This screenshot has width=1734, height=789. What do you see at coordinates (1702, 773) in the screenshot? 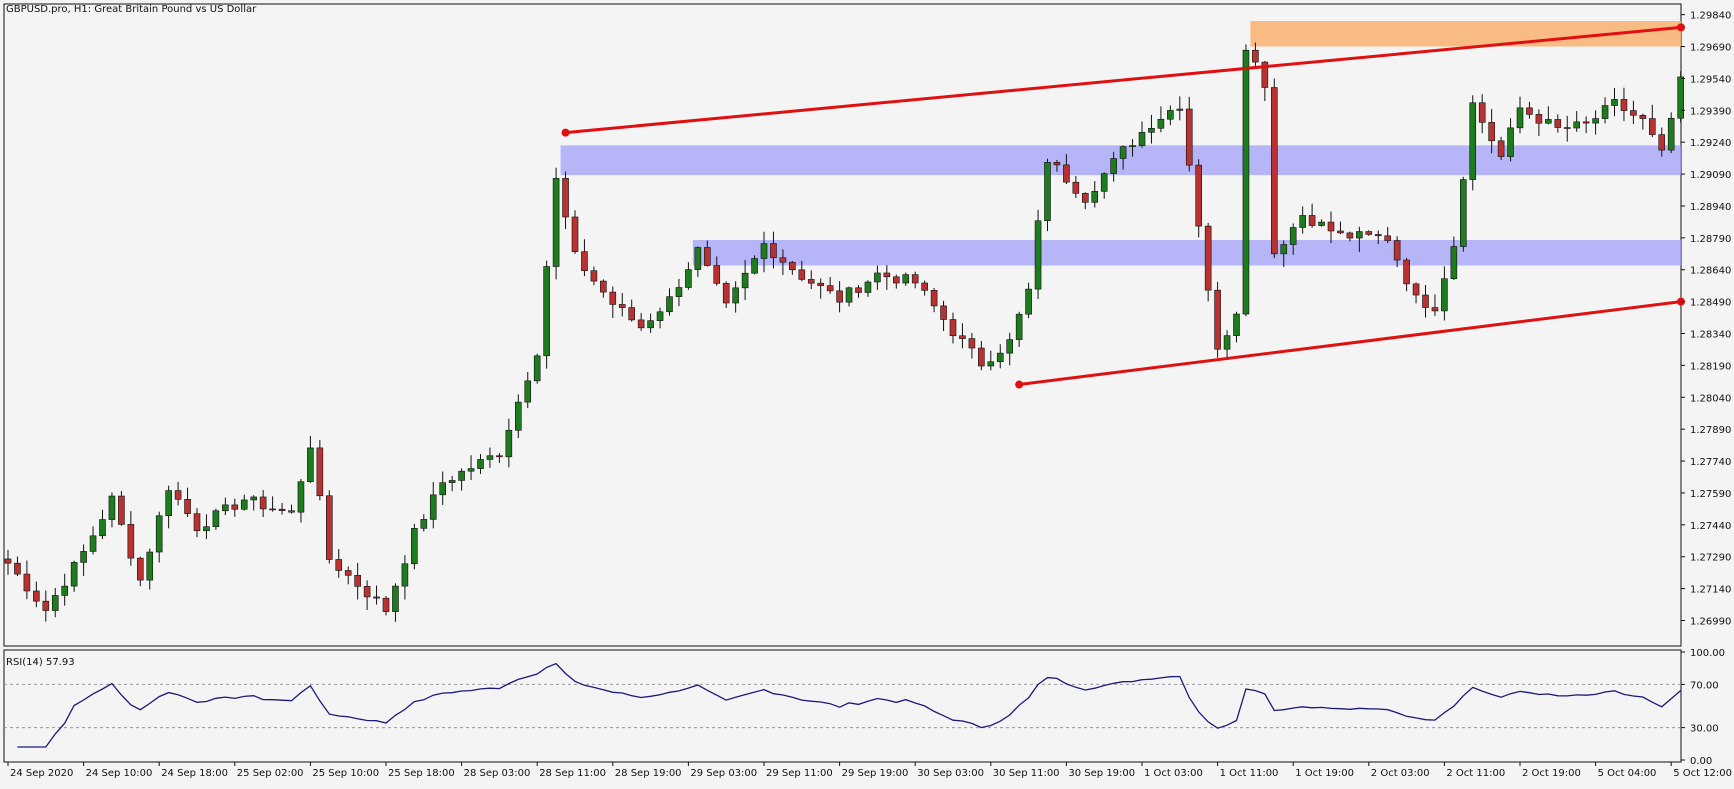
I see `x-tick-label: 5 Oct 12:00` at bounding box center [1702, 773].